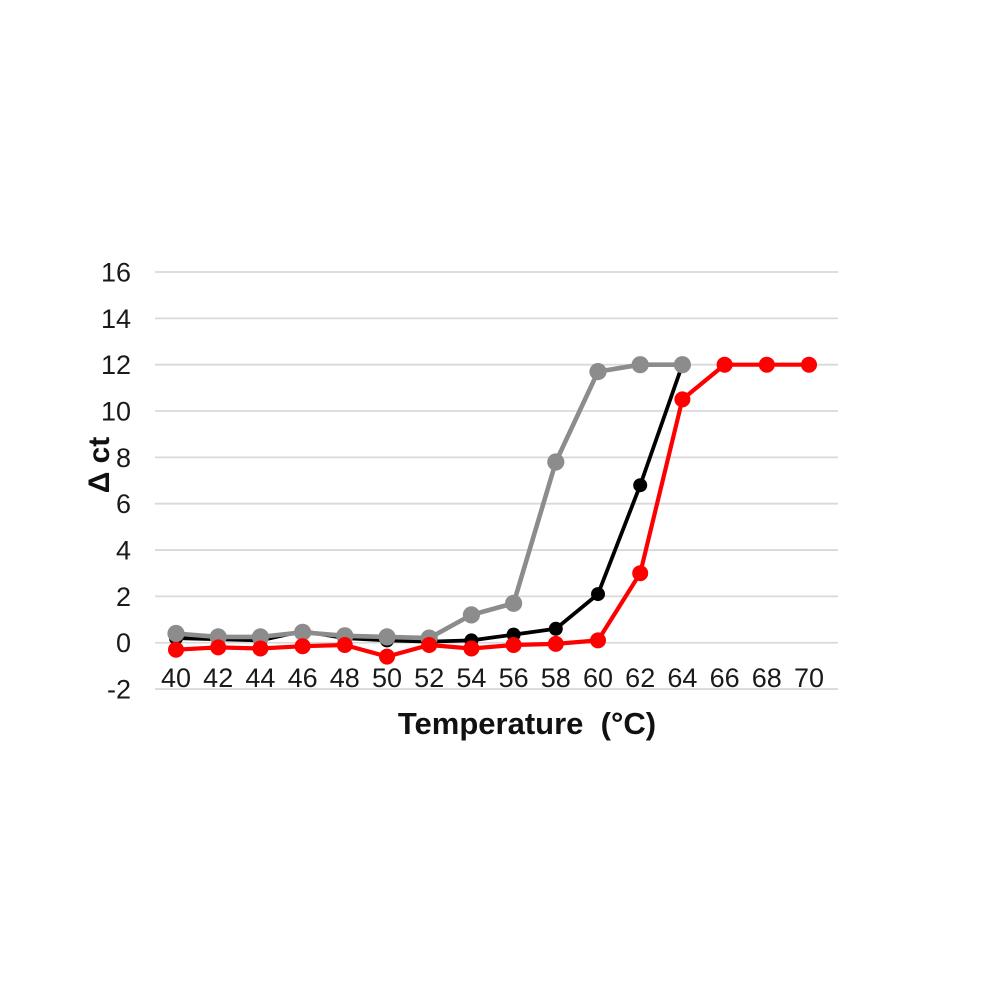 The height and width of the screenshot is (1000, 1000). Describe the element at coordinates (176, 678) in the screenshot. I see `x-tick-label-40: 40` at that location.